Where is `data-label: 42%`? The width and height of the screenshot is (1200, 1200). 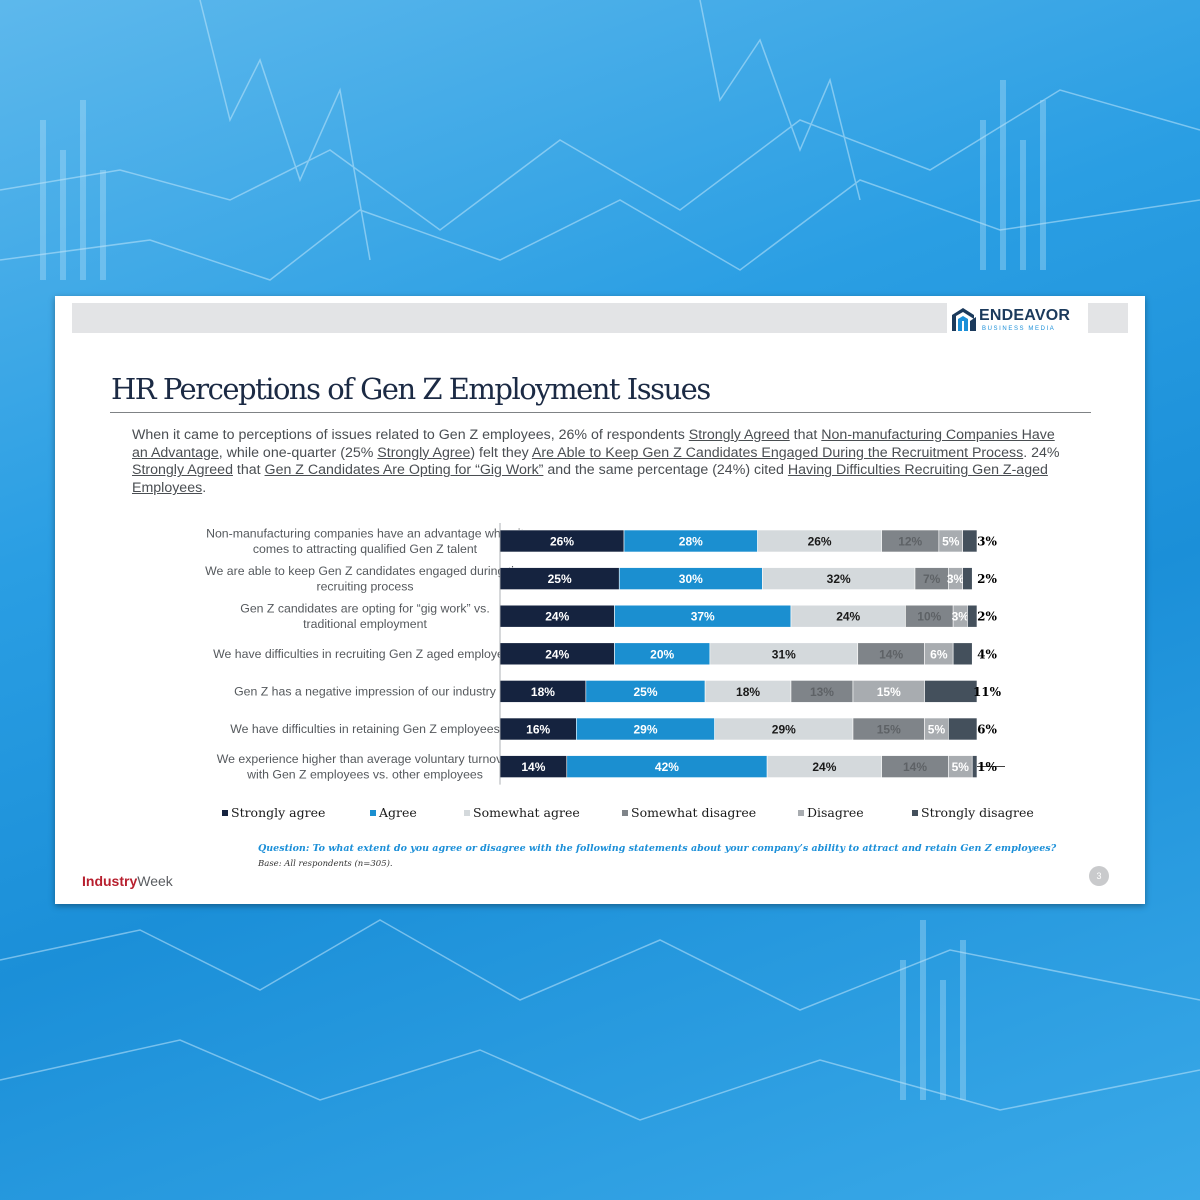 data-label: 42% is located at coordinates (667, 767).